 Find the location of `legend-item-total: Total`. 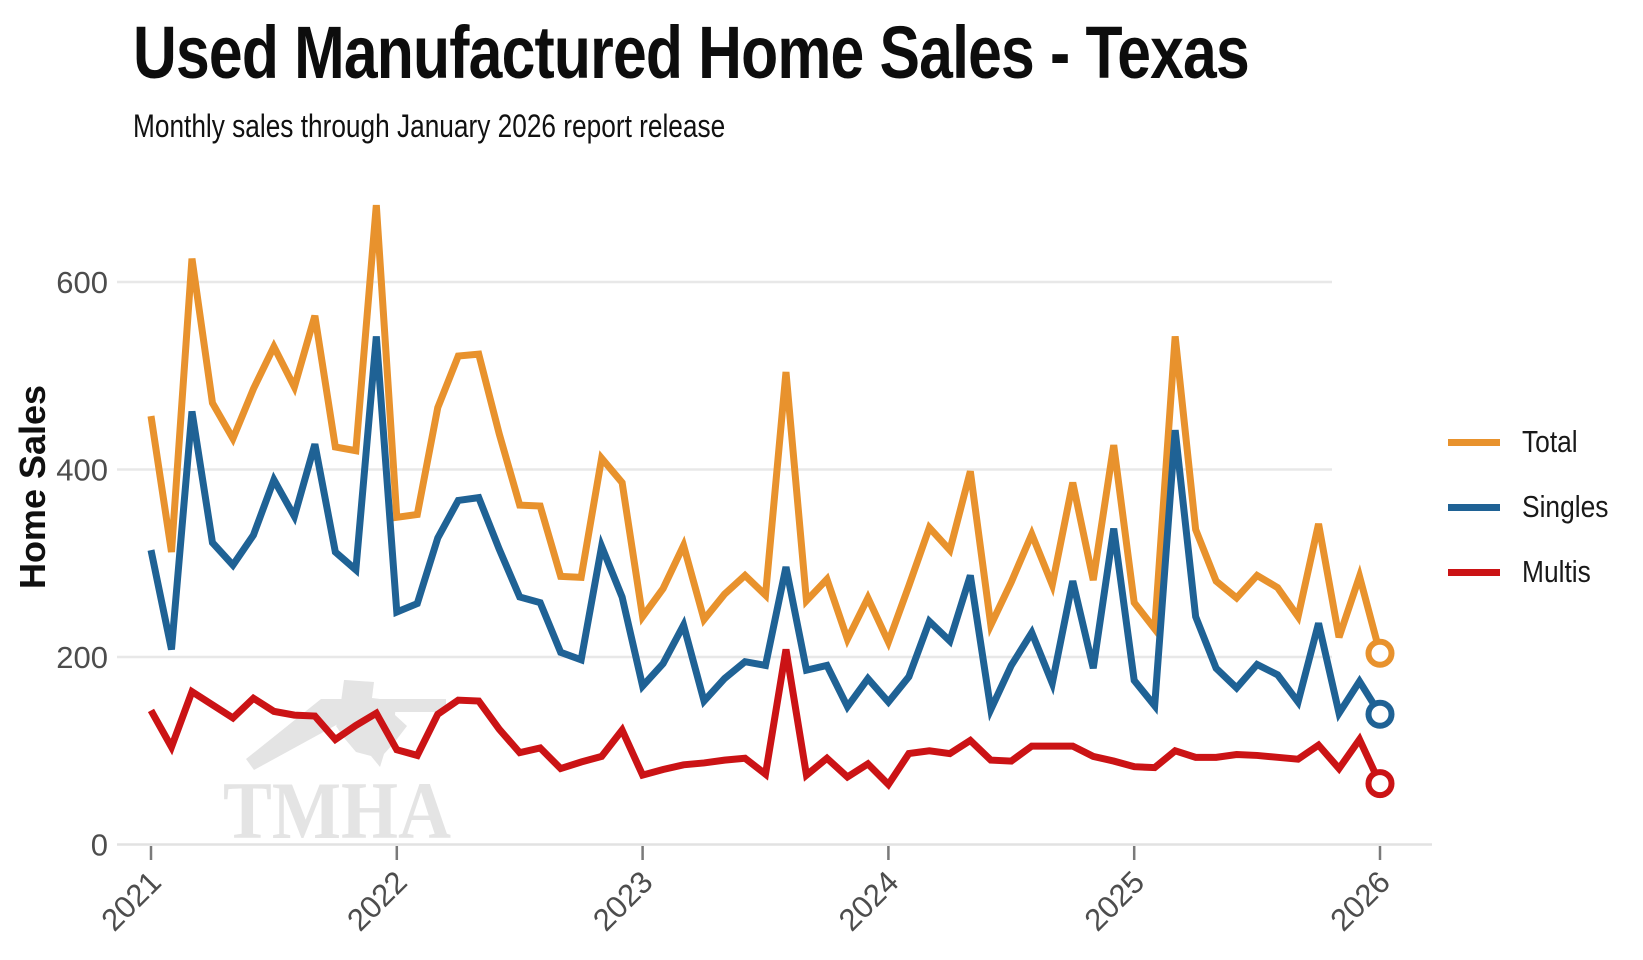

legend-item-total: Total is located at coordinates (1536, 442).